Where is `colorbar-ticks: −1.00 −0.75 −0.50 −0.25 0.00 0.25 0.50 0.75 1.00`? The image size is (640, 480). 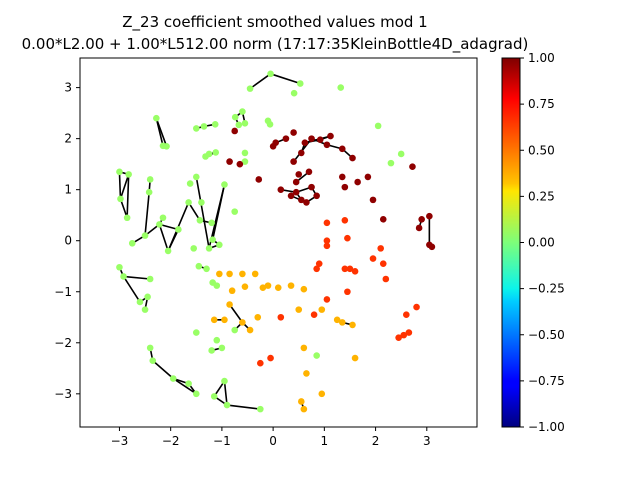 colorbar-ticks: −1.00 −0.75 −0.50 −0.25 0.00 0.25 0.50 0.75 1.00 is located at coordinates (542, 242).